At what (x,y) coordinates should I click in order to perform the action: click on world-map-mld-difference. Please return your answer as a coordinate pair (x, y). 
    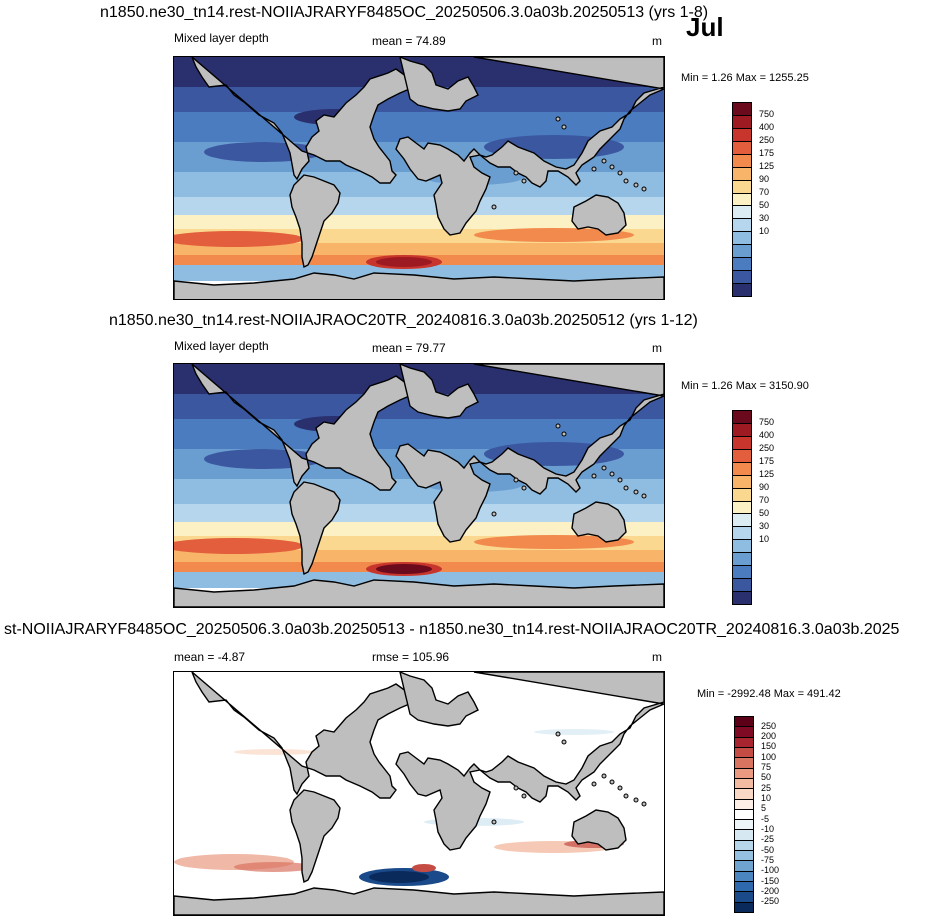
    Looking at the image, I should click on (419, 793).